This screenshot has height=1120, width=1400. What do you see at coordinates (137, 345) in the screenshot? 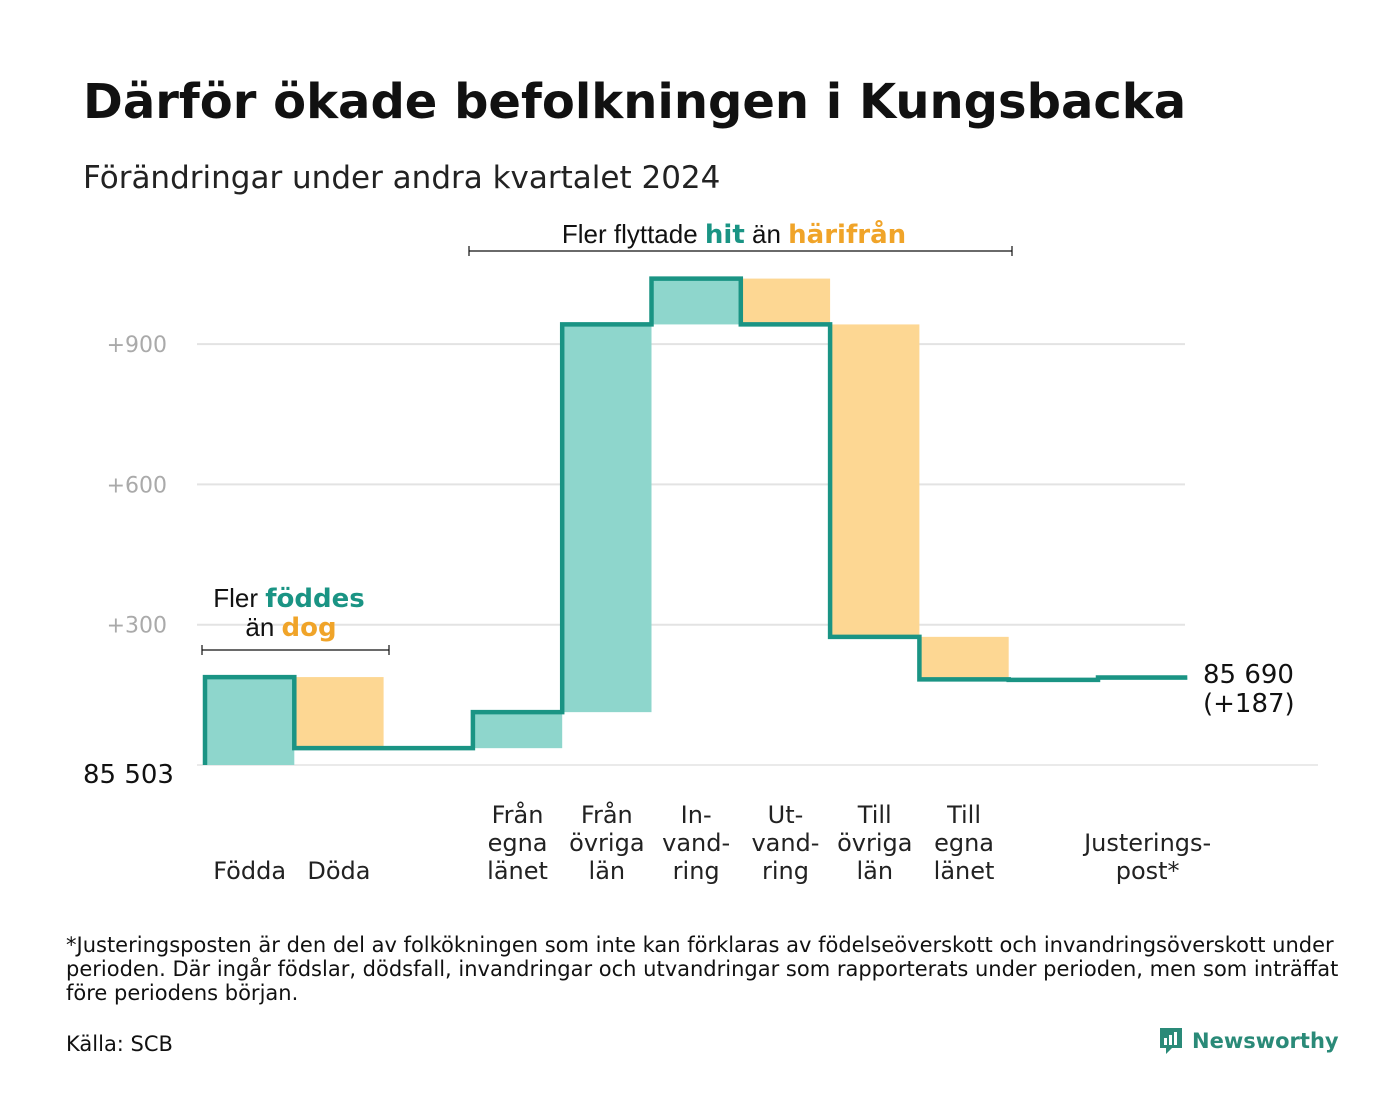
I see `y-tick-label-2: +900` at bounding box center [137, 345].